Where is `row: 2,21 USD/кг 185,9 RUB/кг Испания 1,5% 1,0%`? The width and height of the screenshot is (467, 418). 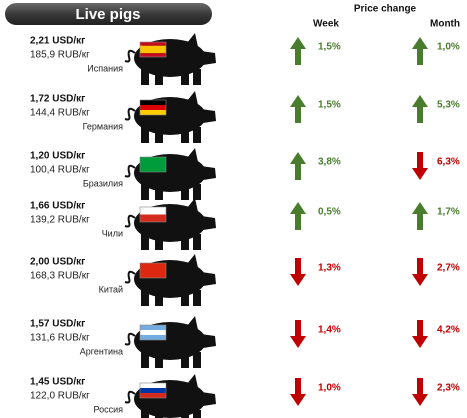 row: 2,21 USD/кг 185,9 RUB/кг Испания 1,5% 1,0% is located at coordinates (245, 59).